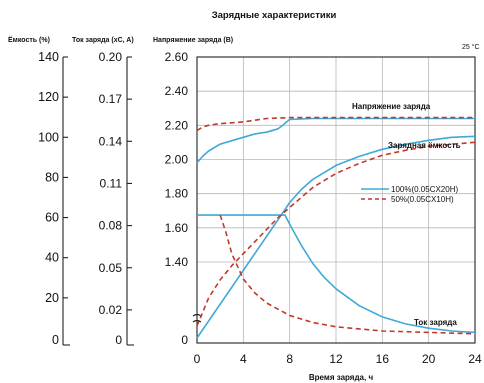 Image resolution: width=484 pixels, height=383 pixels. Describe the element at coordinates (177, 125) in the screenshot. I see `voltage-tick-label: 2.20` at that location.